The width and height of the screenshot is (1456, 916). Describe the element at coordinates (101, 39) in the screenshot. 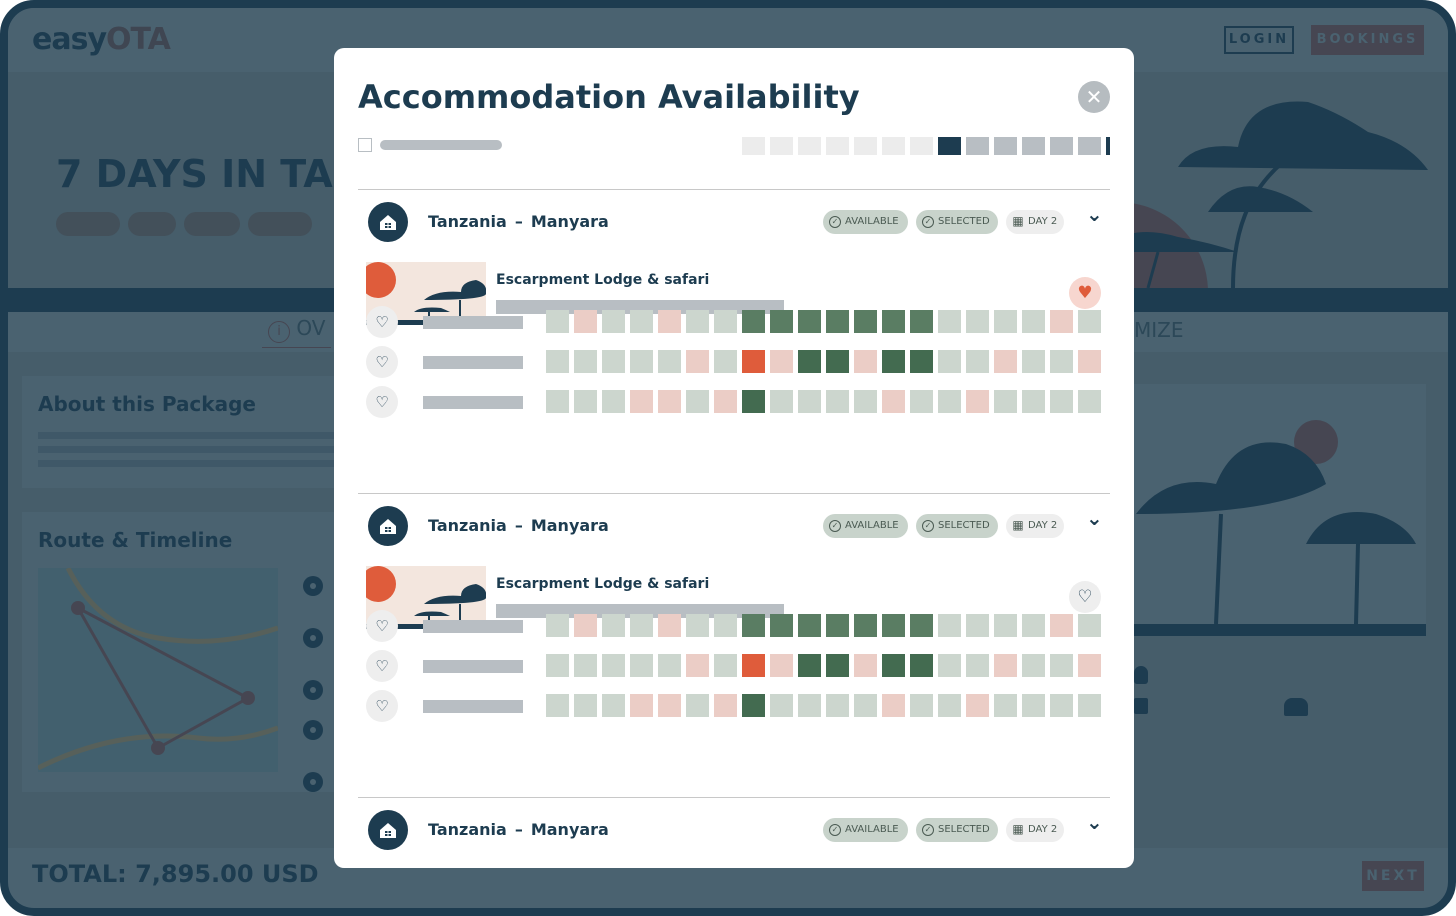

I see `logo: easyOTA` at that location.